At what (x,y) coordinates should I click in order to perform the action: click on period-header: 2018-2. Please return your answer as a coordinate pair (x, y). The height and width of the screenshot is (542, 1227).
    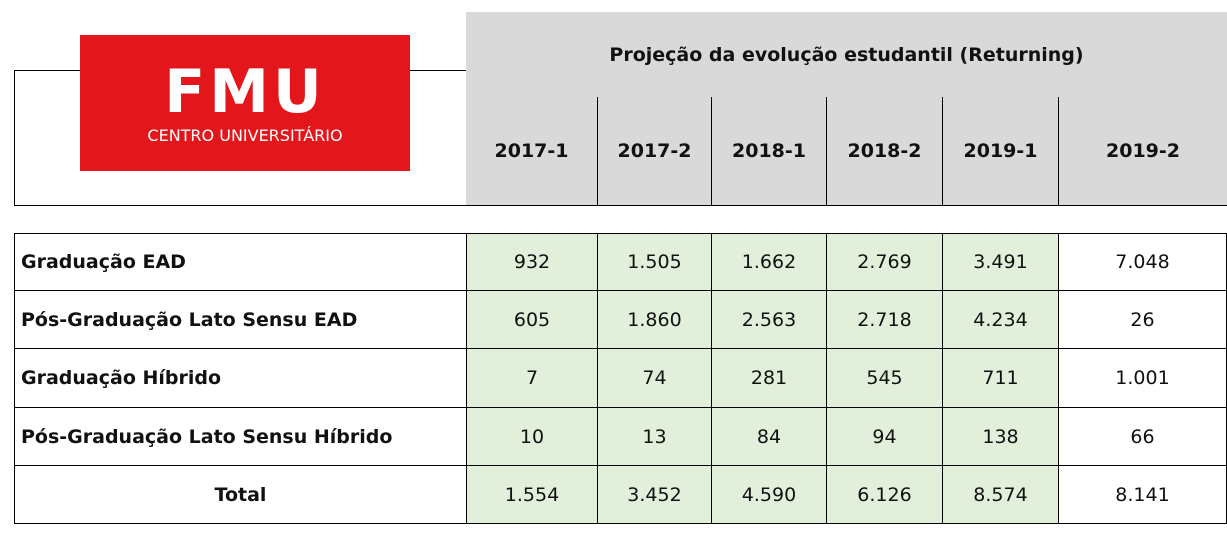
    Looking at the image, I should click on (884, 151).